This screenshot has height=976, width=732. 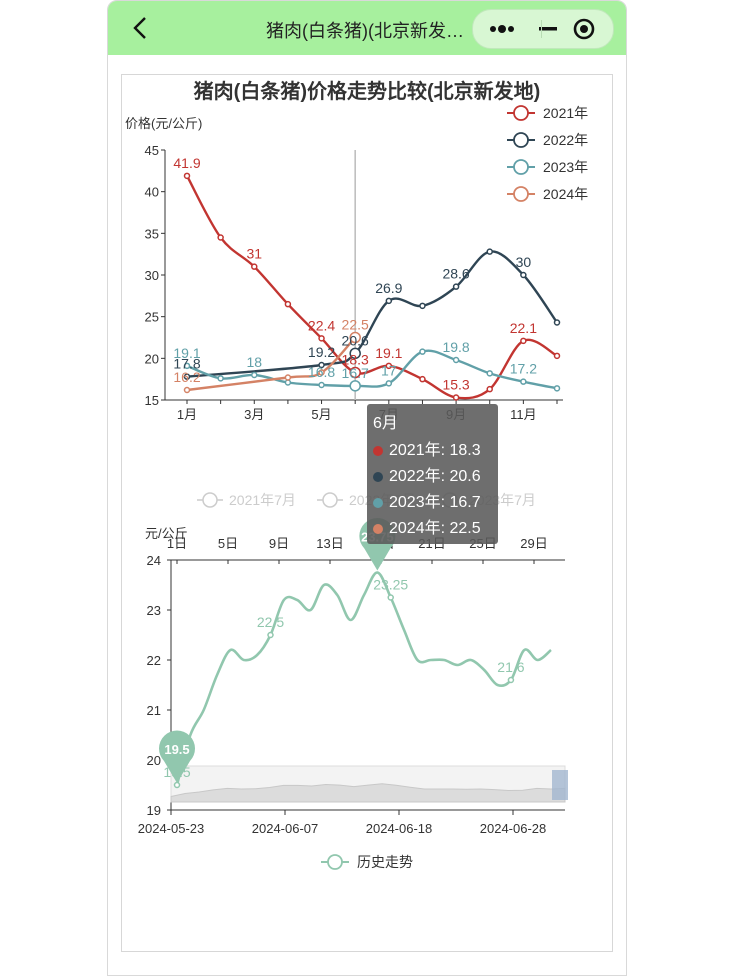 I want to click on more-icon, so click(x=502, y=29).